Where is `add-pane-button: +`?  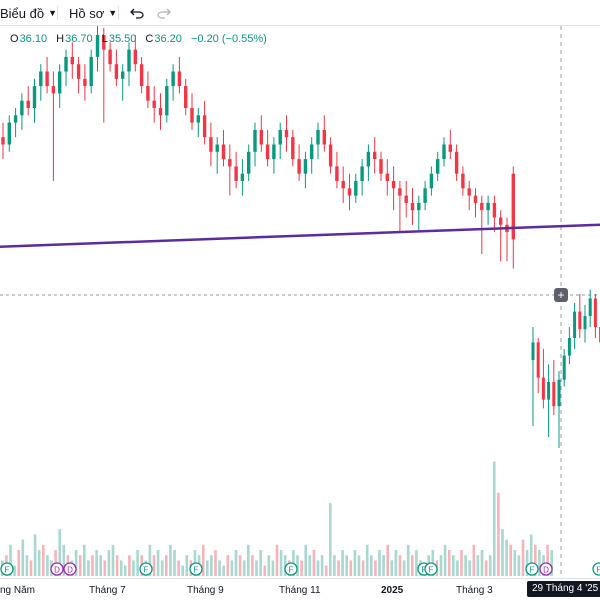 add-pane-button: + is located at coordinates (561, 295).